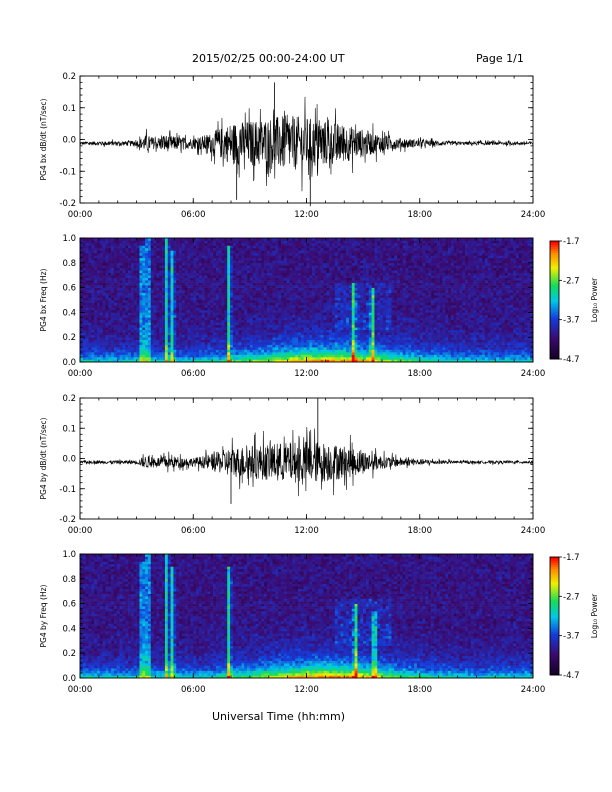 Image resolution: width=612 pixels, height=792 pixels. What do you see at coordinates (306, 531) in the screenshot?
I see `panel-2-xtick-label: 12:00` at bounding box center [306, 531].